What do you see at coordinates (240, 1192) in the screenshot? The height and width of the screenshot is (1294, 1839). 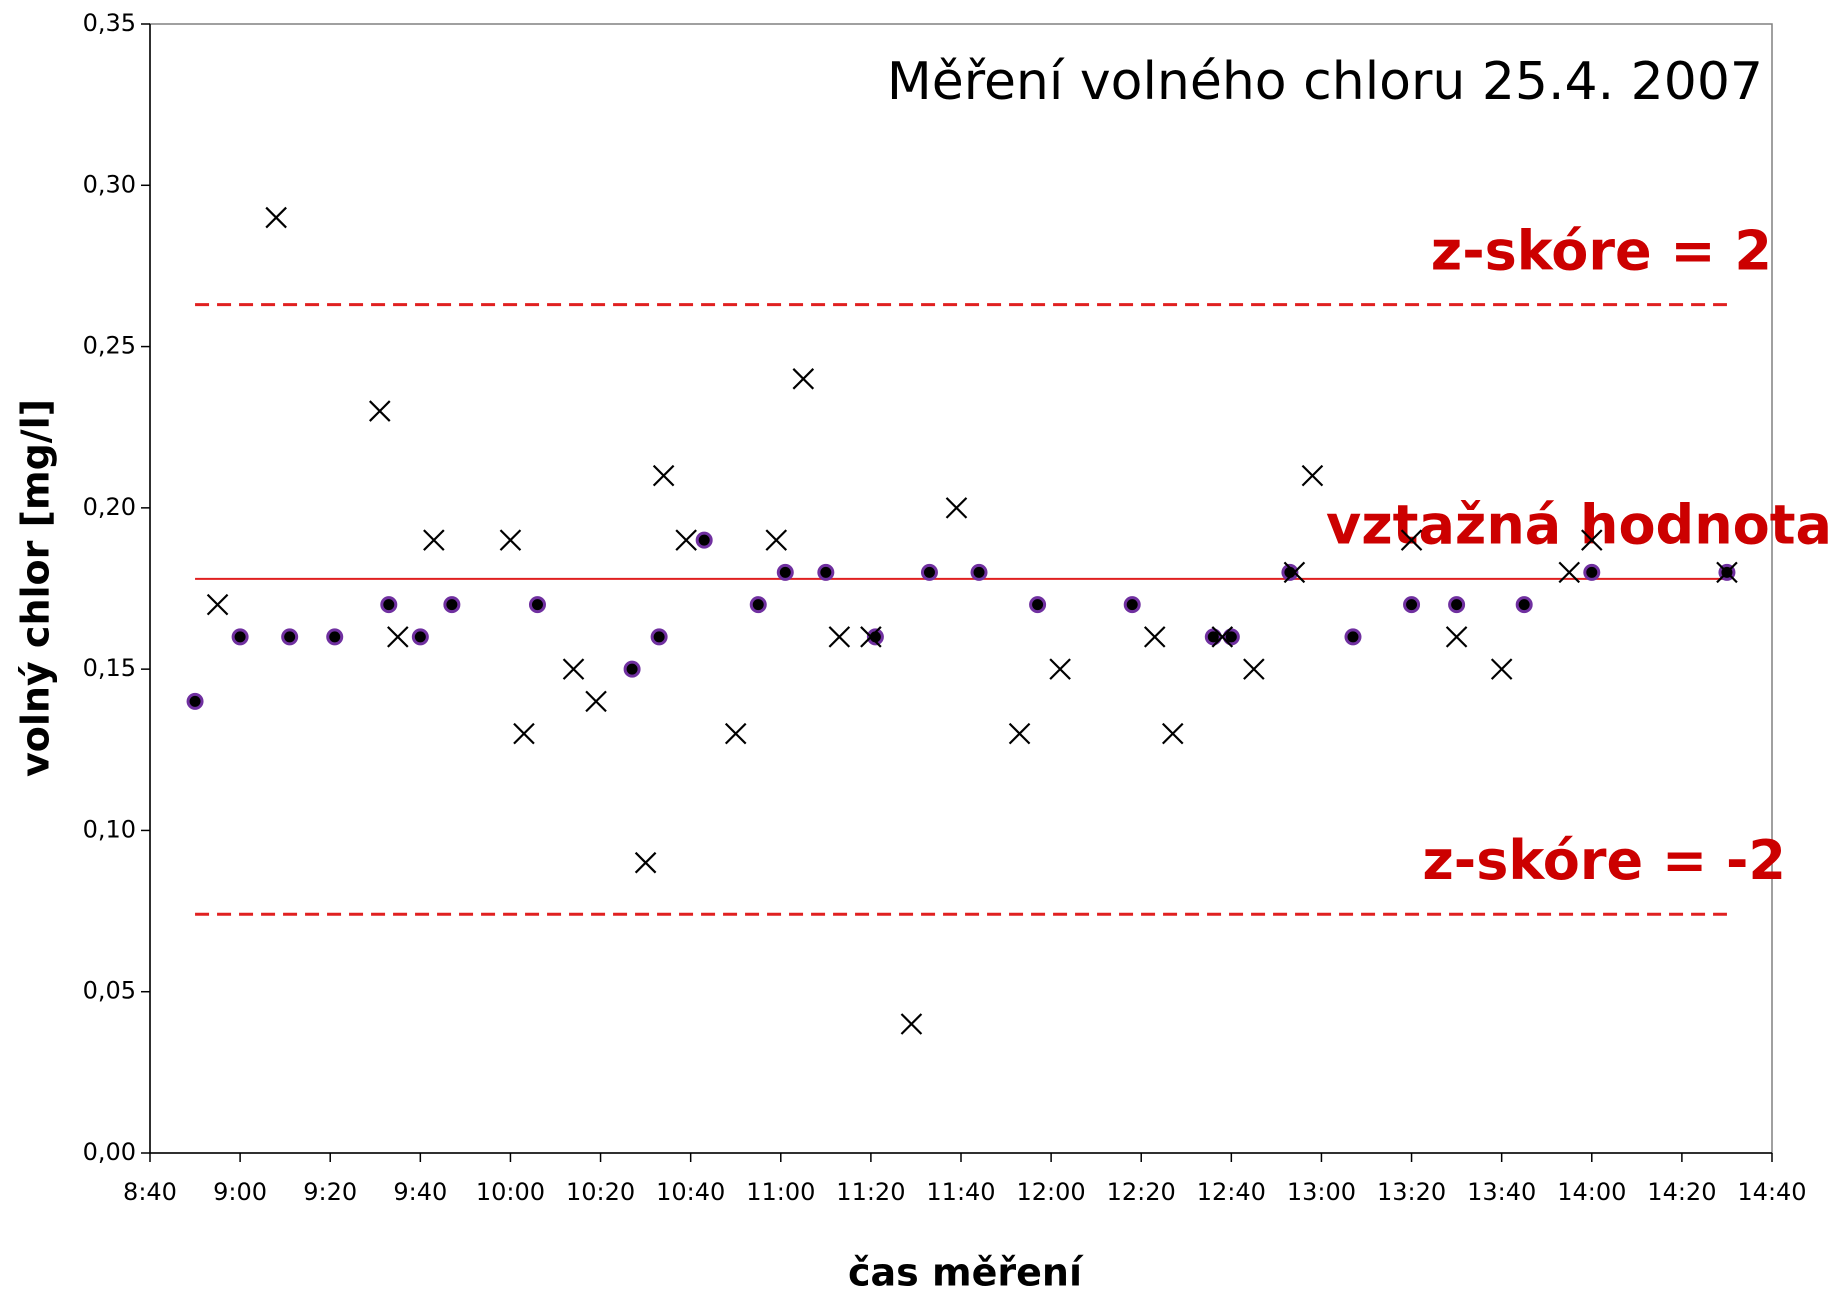 I see `x-tick-label: 9:00` at bounding box center [240, 1192].